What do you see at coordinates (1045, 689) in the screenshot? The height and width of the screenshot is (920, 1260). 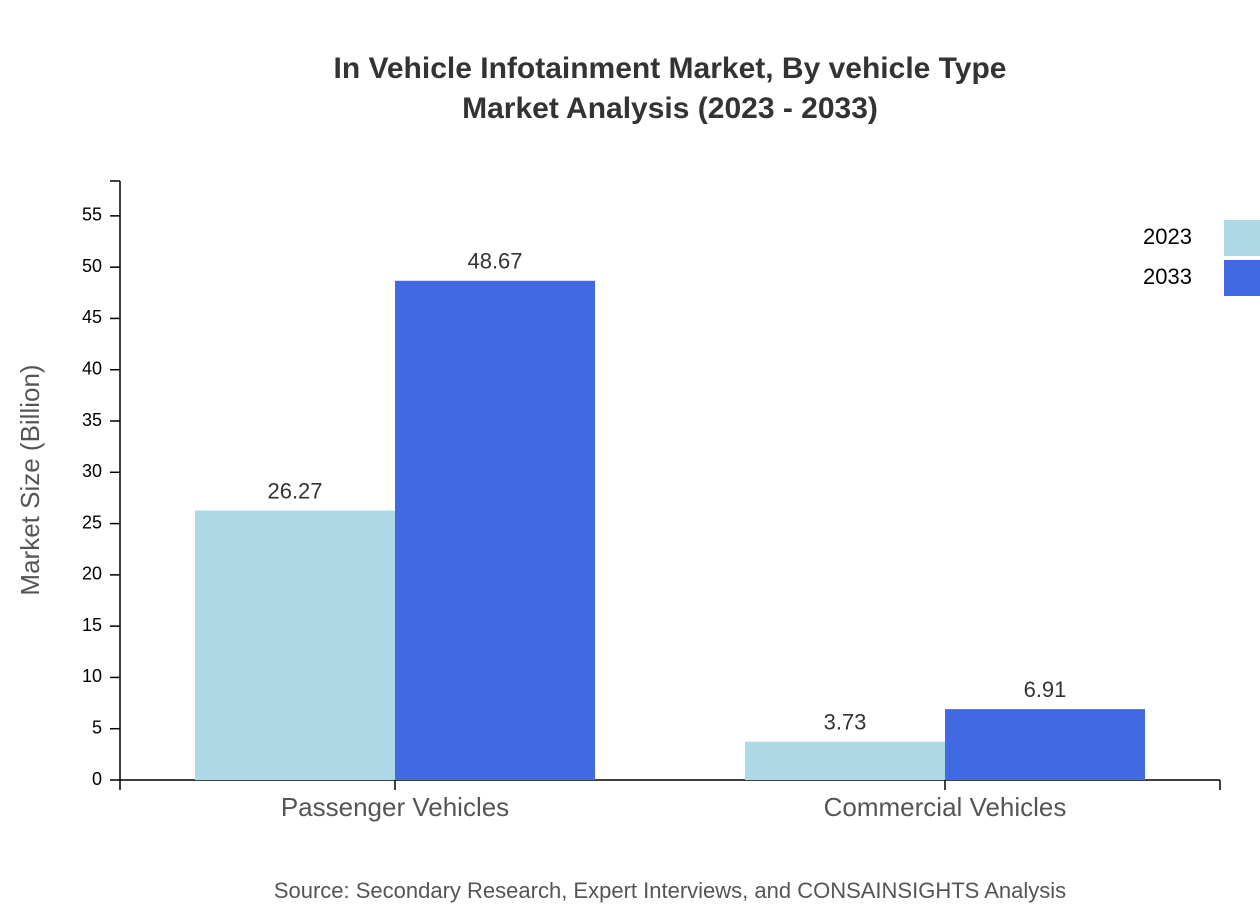 I see `data-label: 6.91` at bounding box center [1045, 689].